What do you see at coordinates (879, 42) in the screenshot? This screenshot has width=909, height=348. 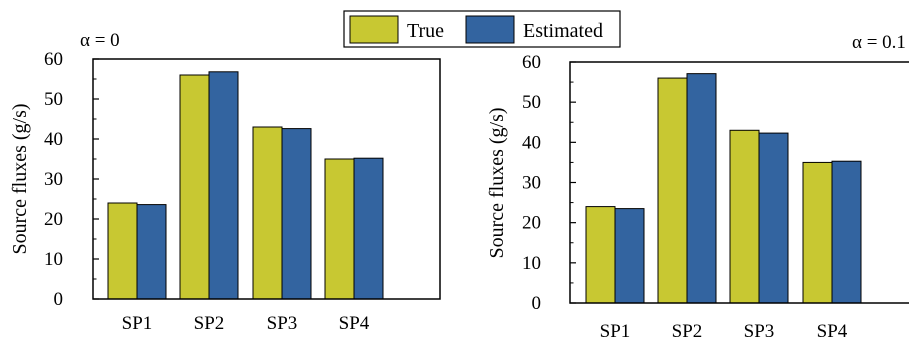 I see `panel-label-alpha-0-1: α = 0.1` at bounding box center [879, 42].